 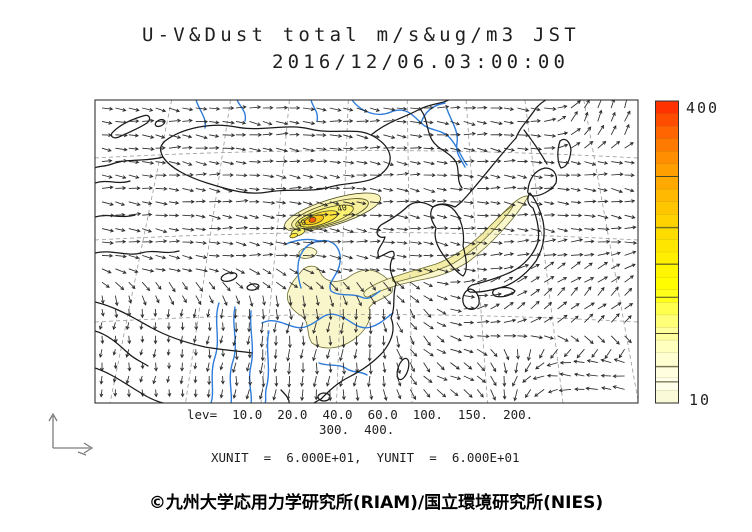 I want to click on credit-line: ©九州大学応用力学研究所(RIAM)/国立環境研究所(NIES), so click(x=376, y=503).